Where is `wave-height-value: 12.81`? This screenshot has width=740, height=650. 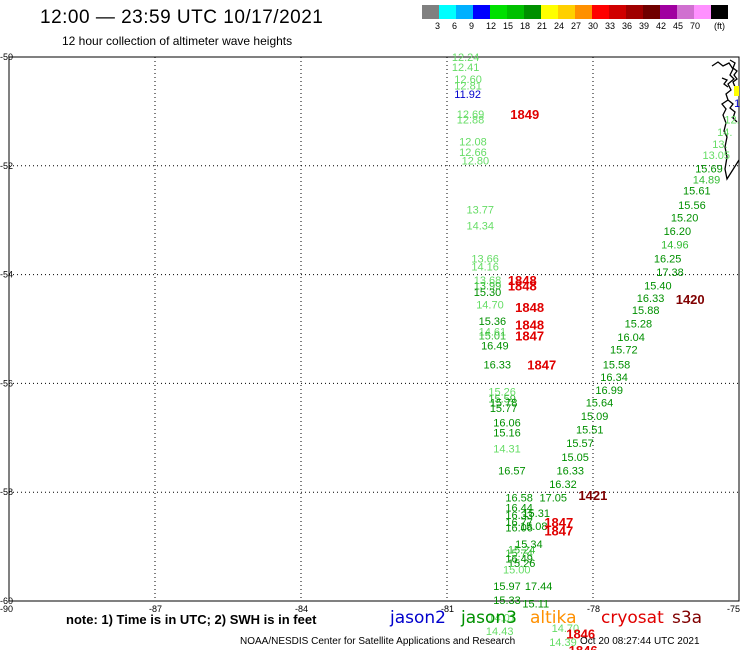 wave-height-value: 12.81 is located at coordinates (468, 86).